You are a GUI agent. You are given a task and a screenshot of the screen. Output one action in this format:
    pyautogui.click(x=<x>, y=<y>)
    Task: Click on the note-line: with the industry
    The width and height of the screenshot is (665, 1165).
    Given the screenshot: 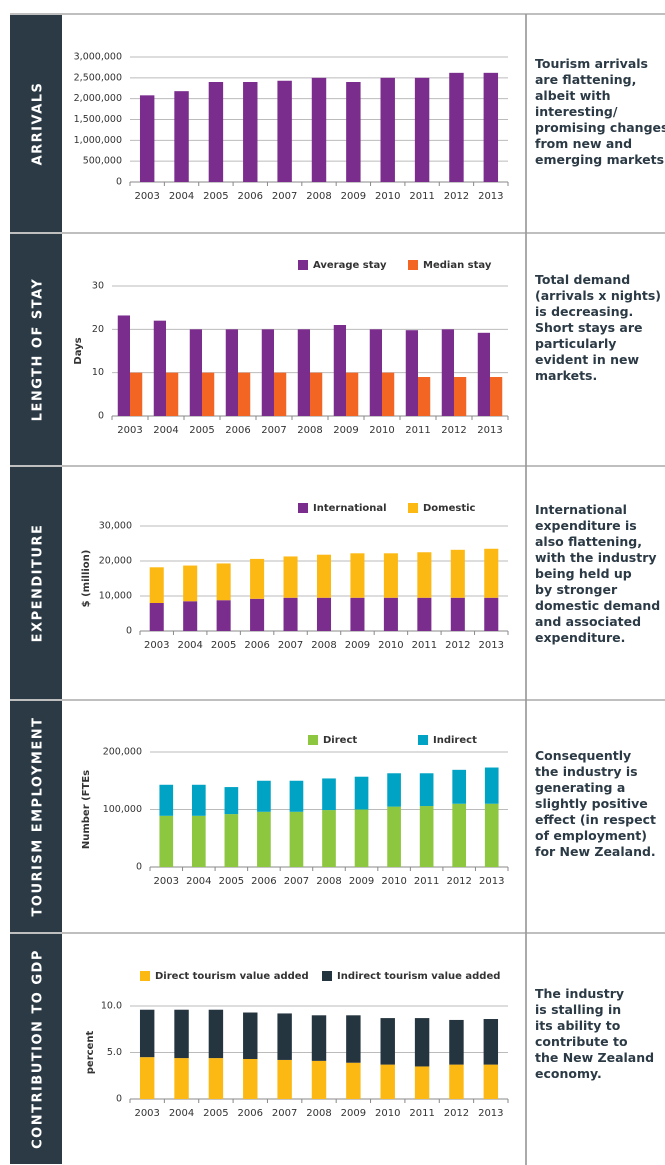 What is the action you would take?
    pyautogui.click(x=596, y=557)
    